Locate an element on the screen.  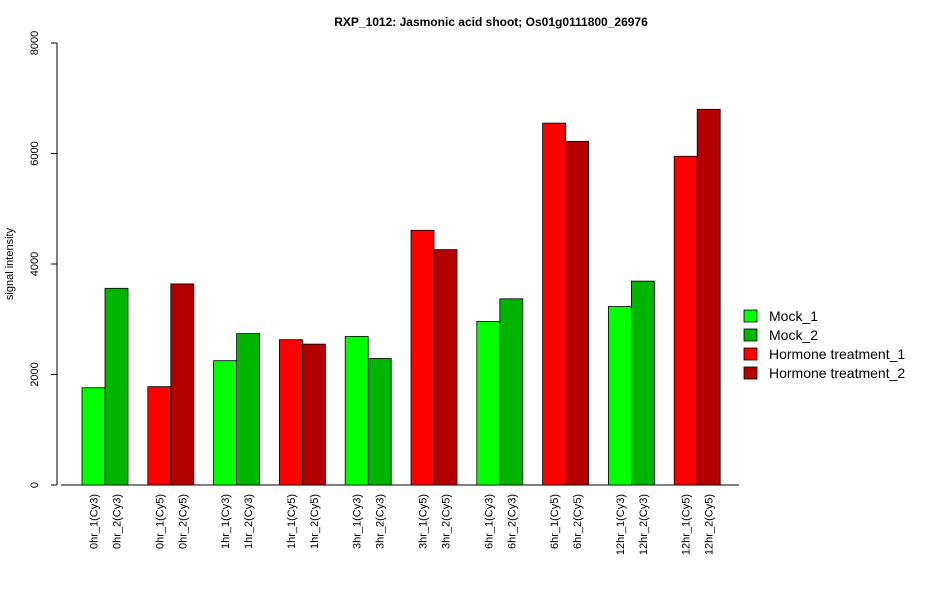
x-tick-label: 6hr_2(Cy5) is located at coordinates (578, 521).